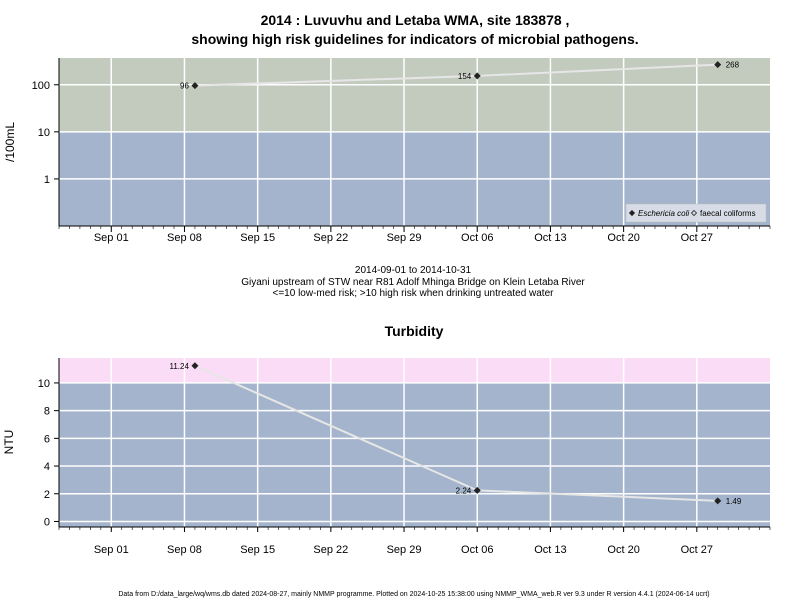  What do you see at coordinates (47, 439) in the screenshot?
I see `y-tick-label: 6` at bounding box center [47, 439].